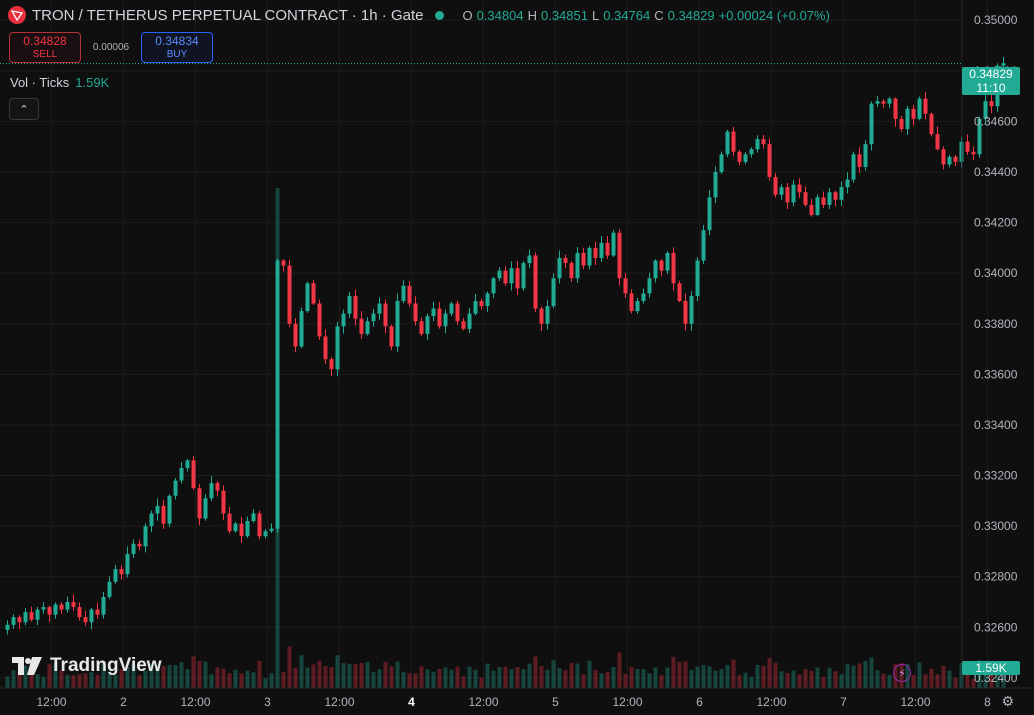 The image size is (1034, 715). What do you see at coordinates (996, 20) in the screenshot?
I see `price-tick-label: 0.35000` at bounding box center [996, 20].